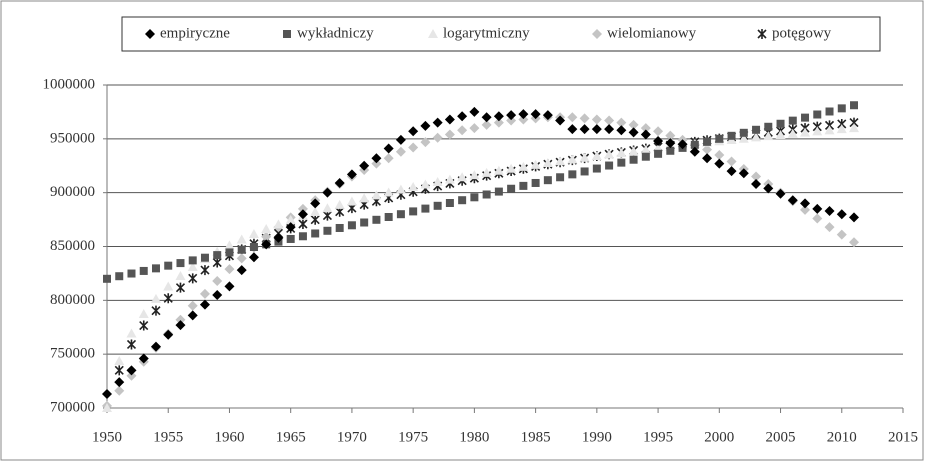  I want to click on y-tick-label: 750000, so click(72, 354).